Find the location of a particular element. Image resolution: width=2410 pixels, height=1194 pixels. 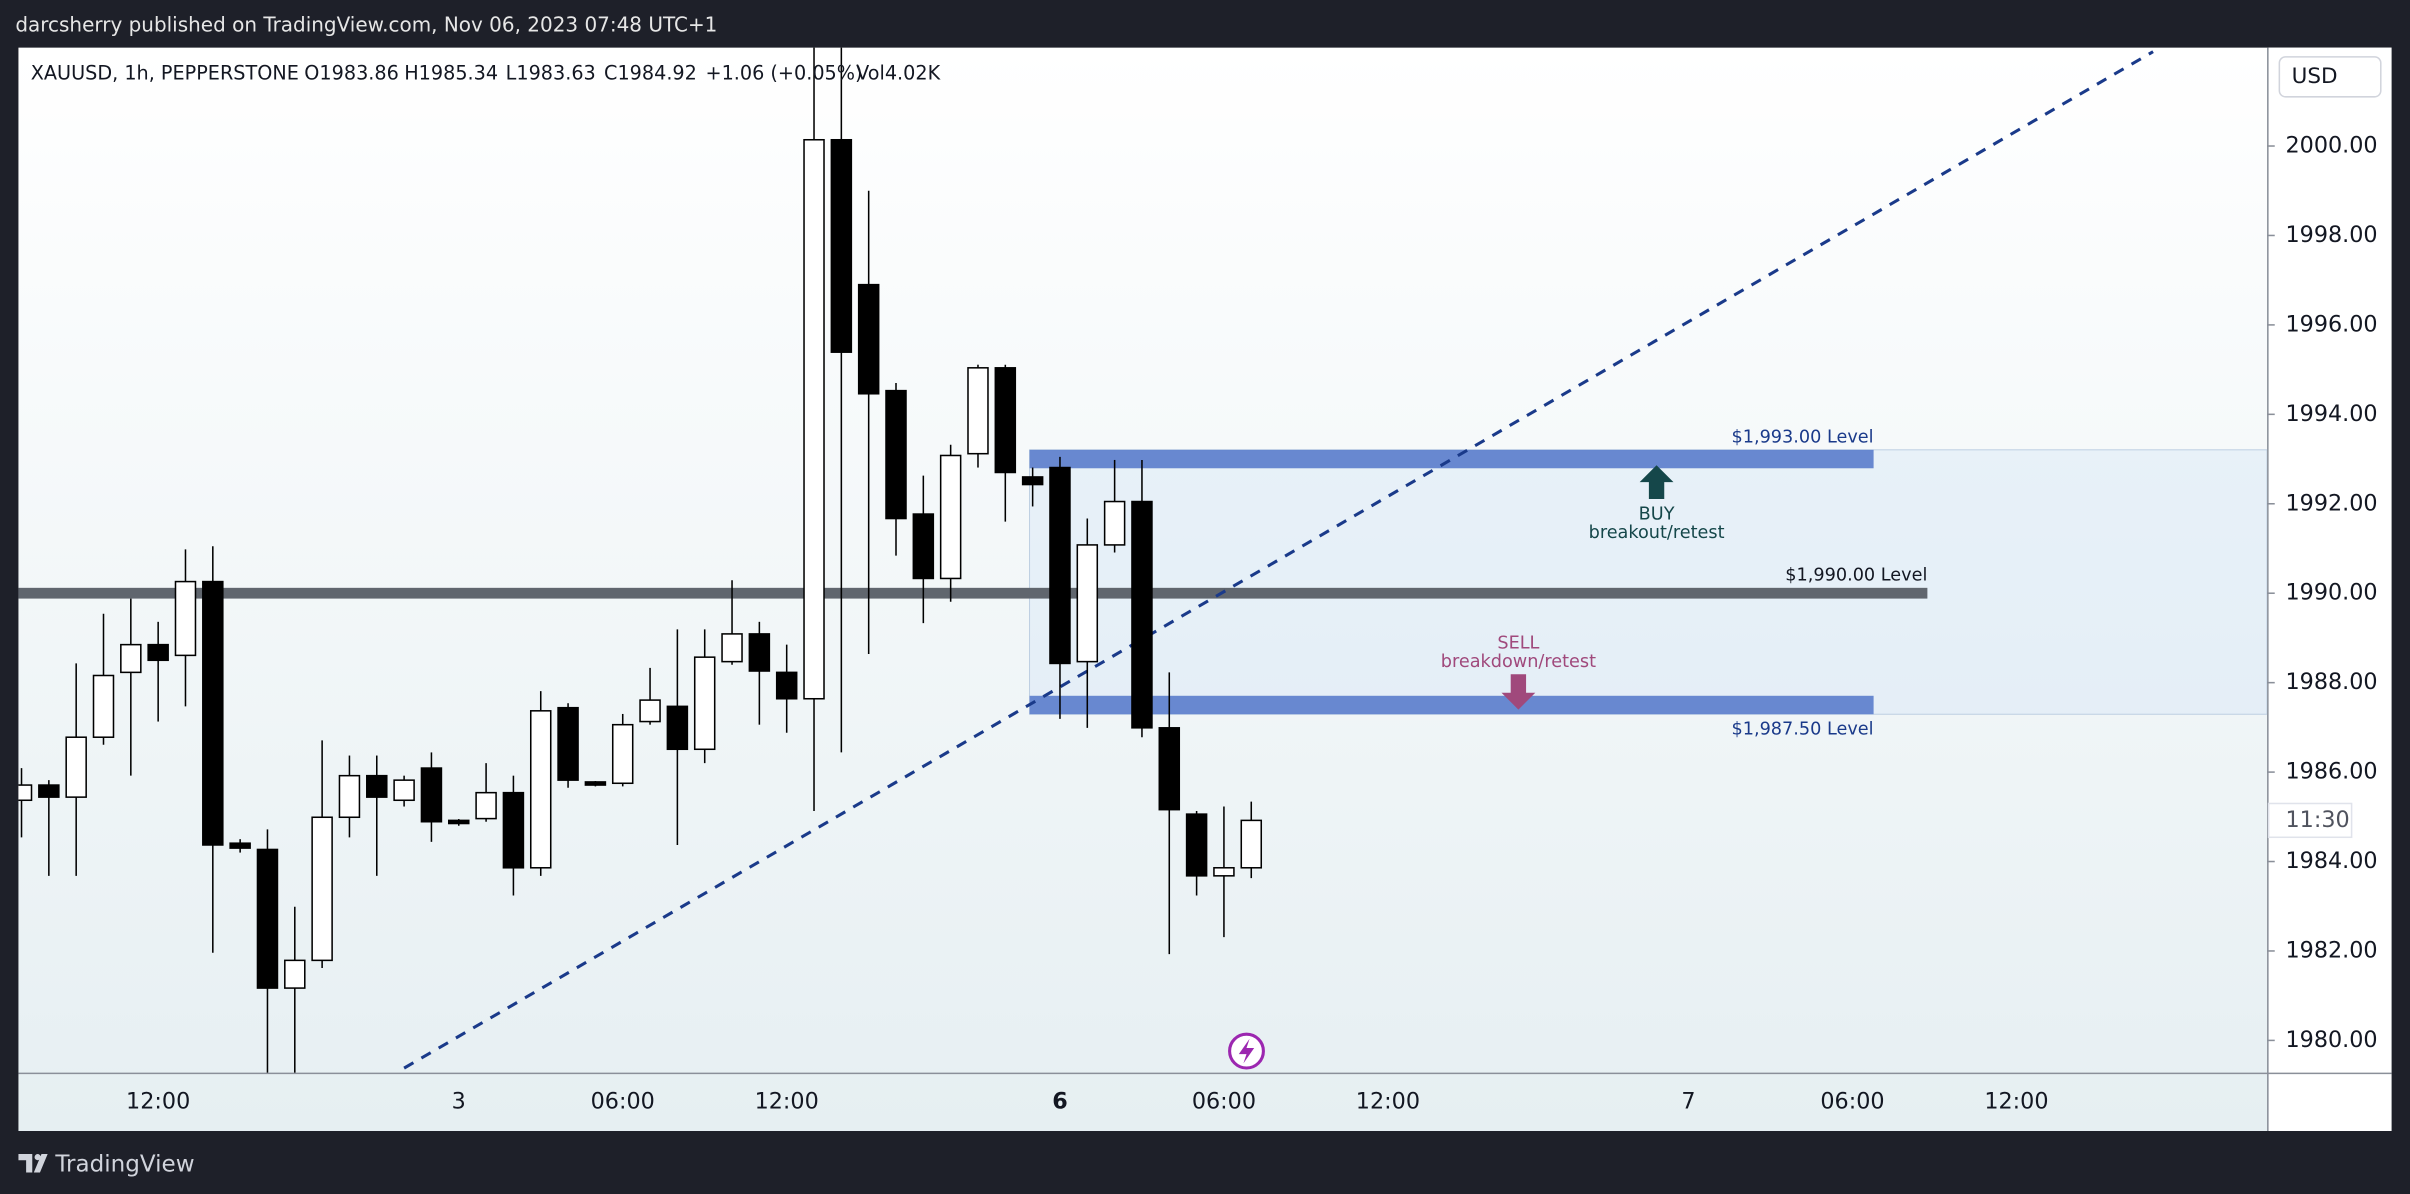

legend-high: H1985.34 is located at coordinates (451, 72).